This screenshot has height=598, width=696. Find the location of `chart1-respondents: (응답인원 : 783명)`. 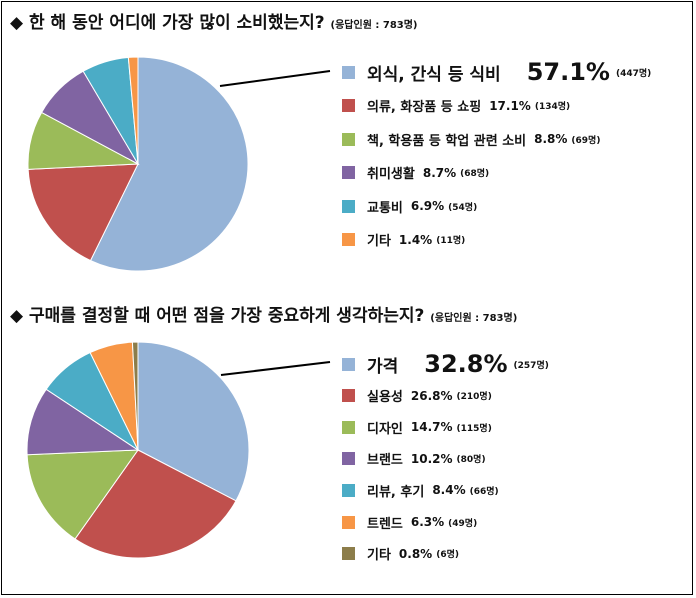

chart1-respondents: (응답인원 : 783명) is located at coordinates (374, 25).